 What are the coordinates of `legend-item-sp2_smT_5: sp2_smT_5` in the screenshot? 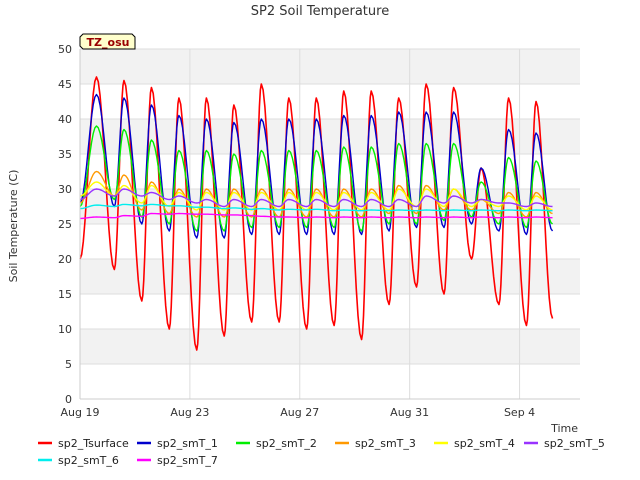 It's located at (564, 443).